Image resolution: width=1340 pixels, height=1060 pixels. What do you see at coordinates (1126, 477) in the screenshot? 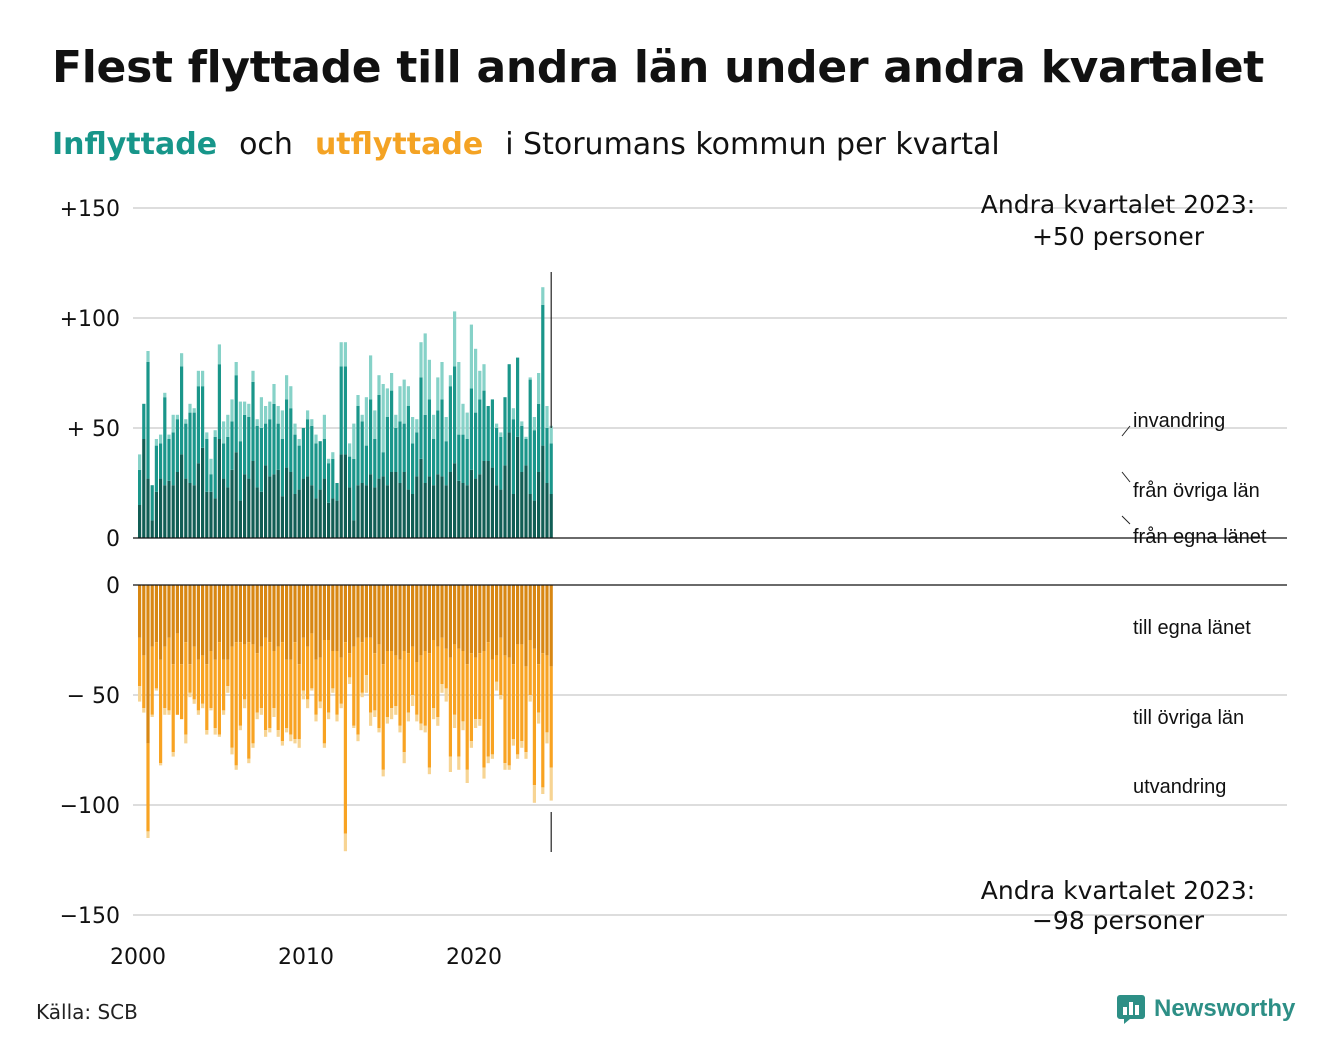
I see `leader-fran-ovriga-lan` at bounding box center [1126, 477].